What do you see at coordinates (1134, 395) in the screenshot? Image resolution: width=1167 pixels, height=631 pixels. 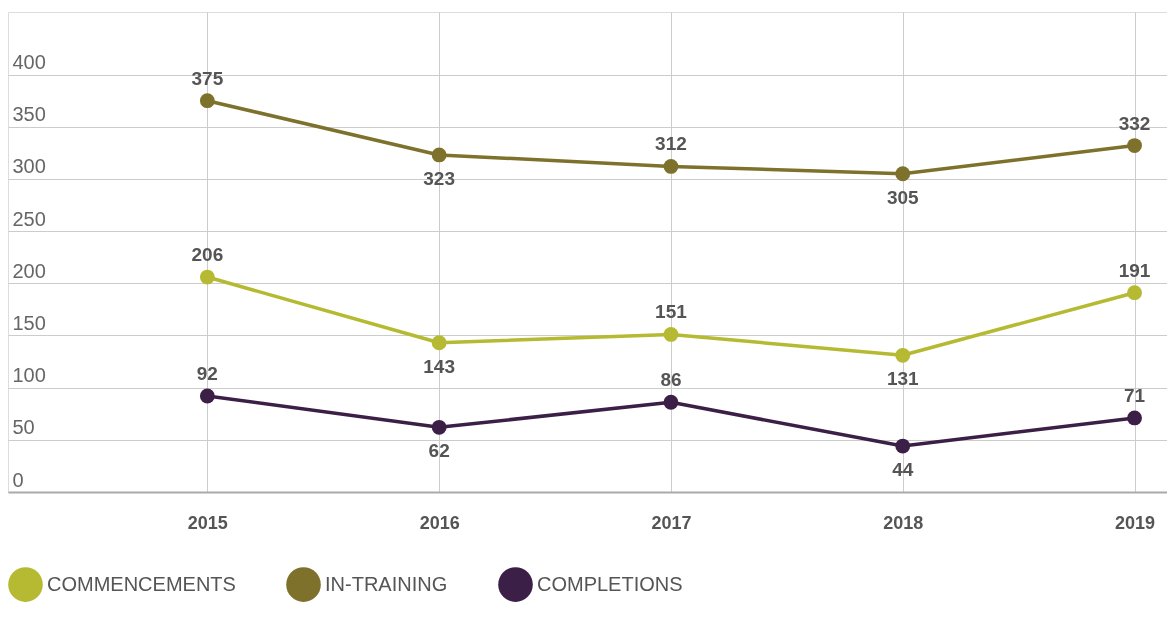 I see `data-label: 71` at bounding box center [1134, 395].